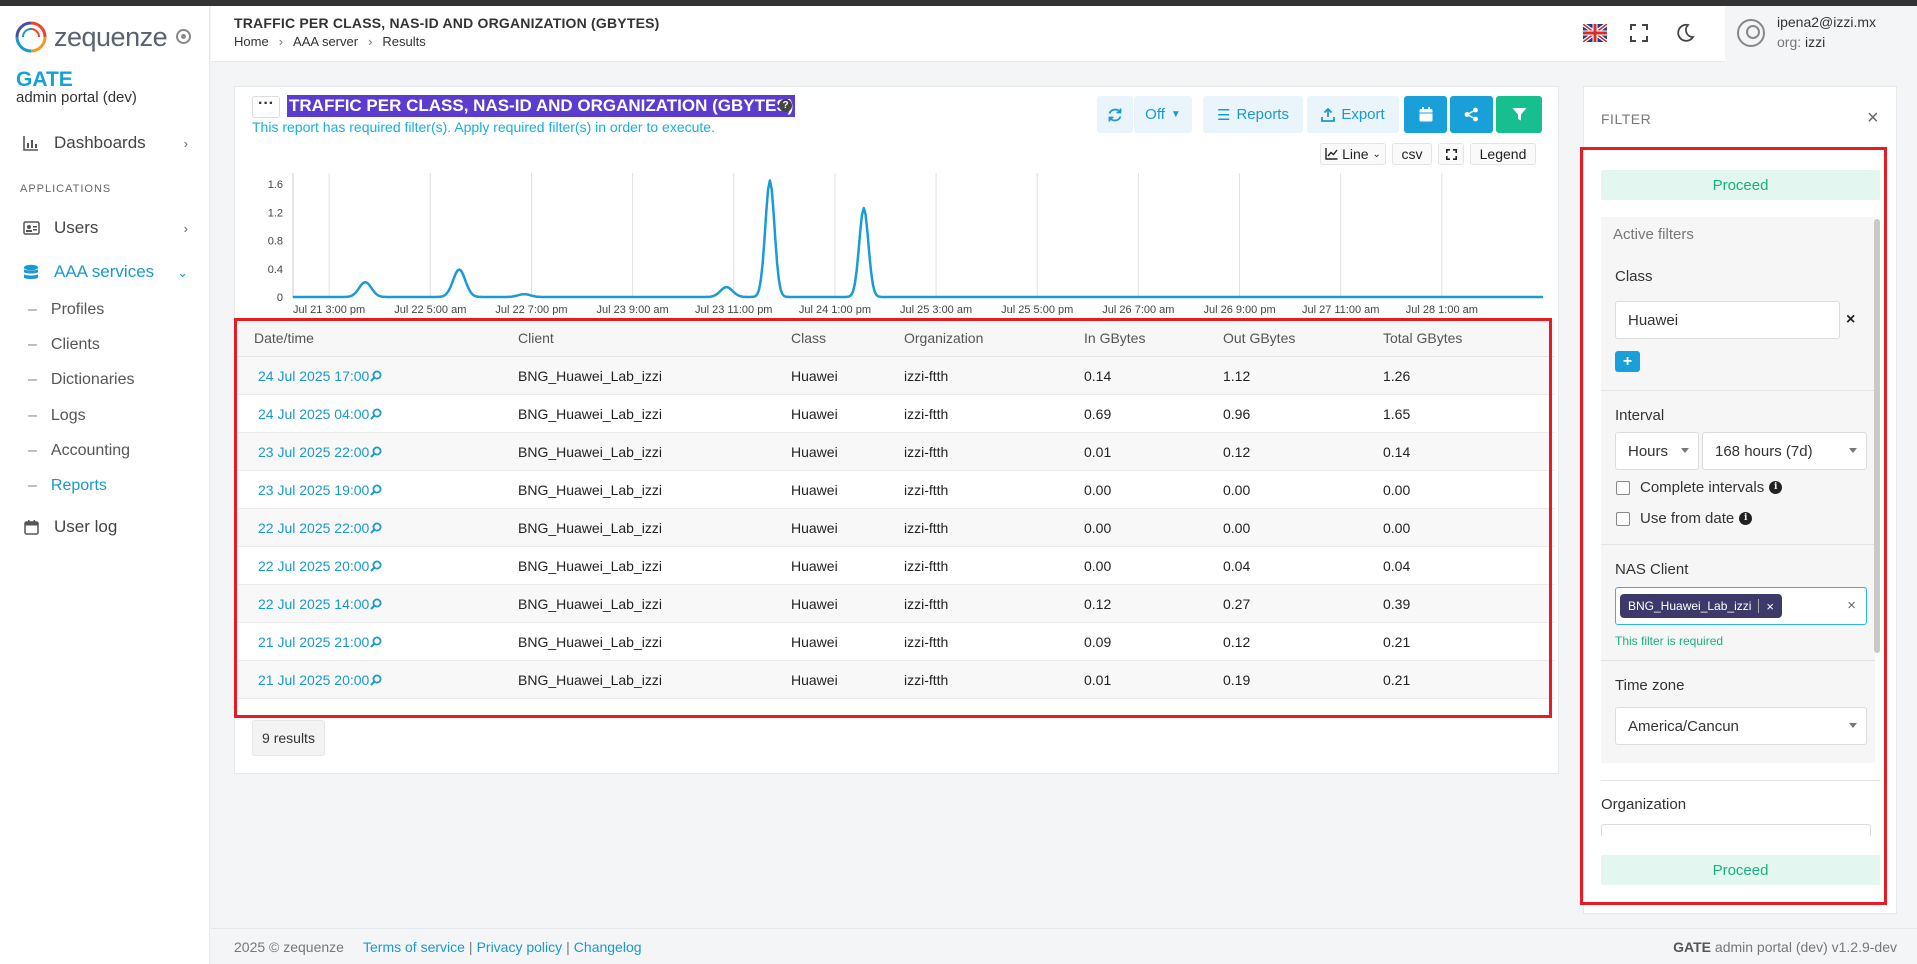  What do you see at coordinates (1376, 154) in the screenshot?
I see `chevron-down-icon: ⌄` at bounding box center [1376, 154].